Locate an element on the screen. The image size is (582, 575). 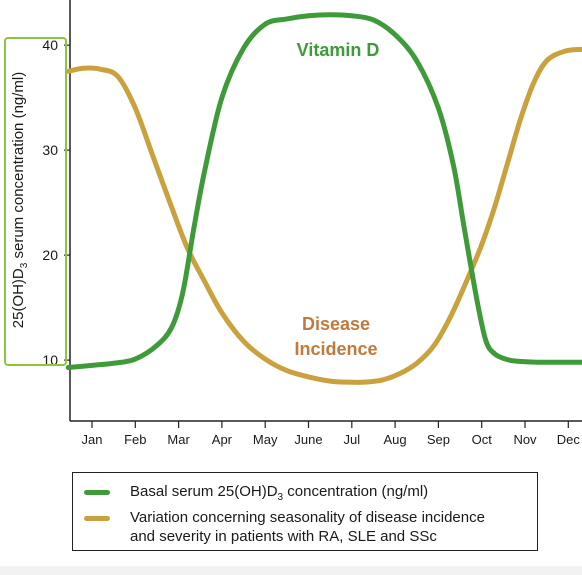
x-tick-label: Dec is located at coordinates (569, 439).